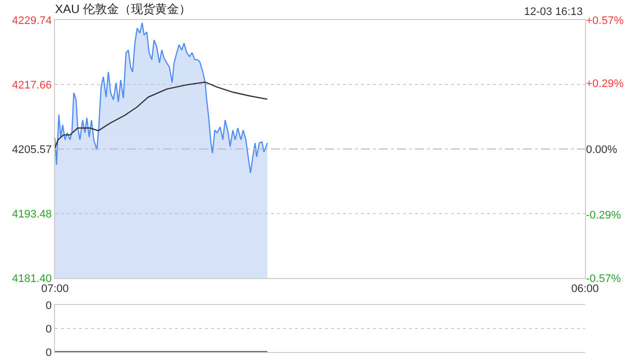 The image size is (640, 360). I want to click on x-tick-label: 07:00, so click(55, 289).